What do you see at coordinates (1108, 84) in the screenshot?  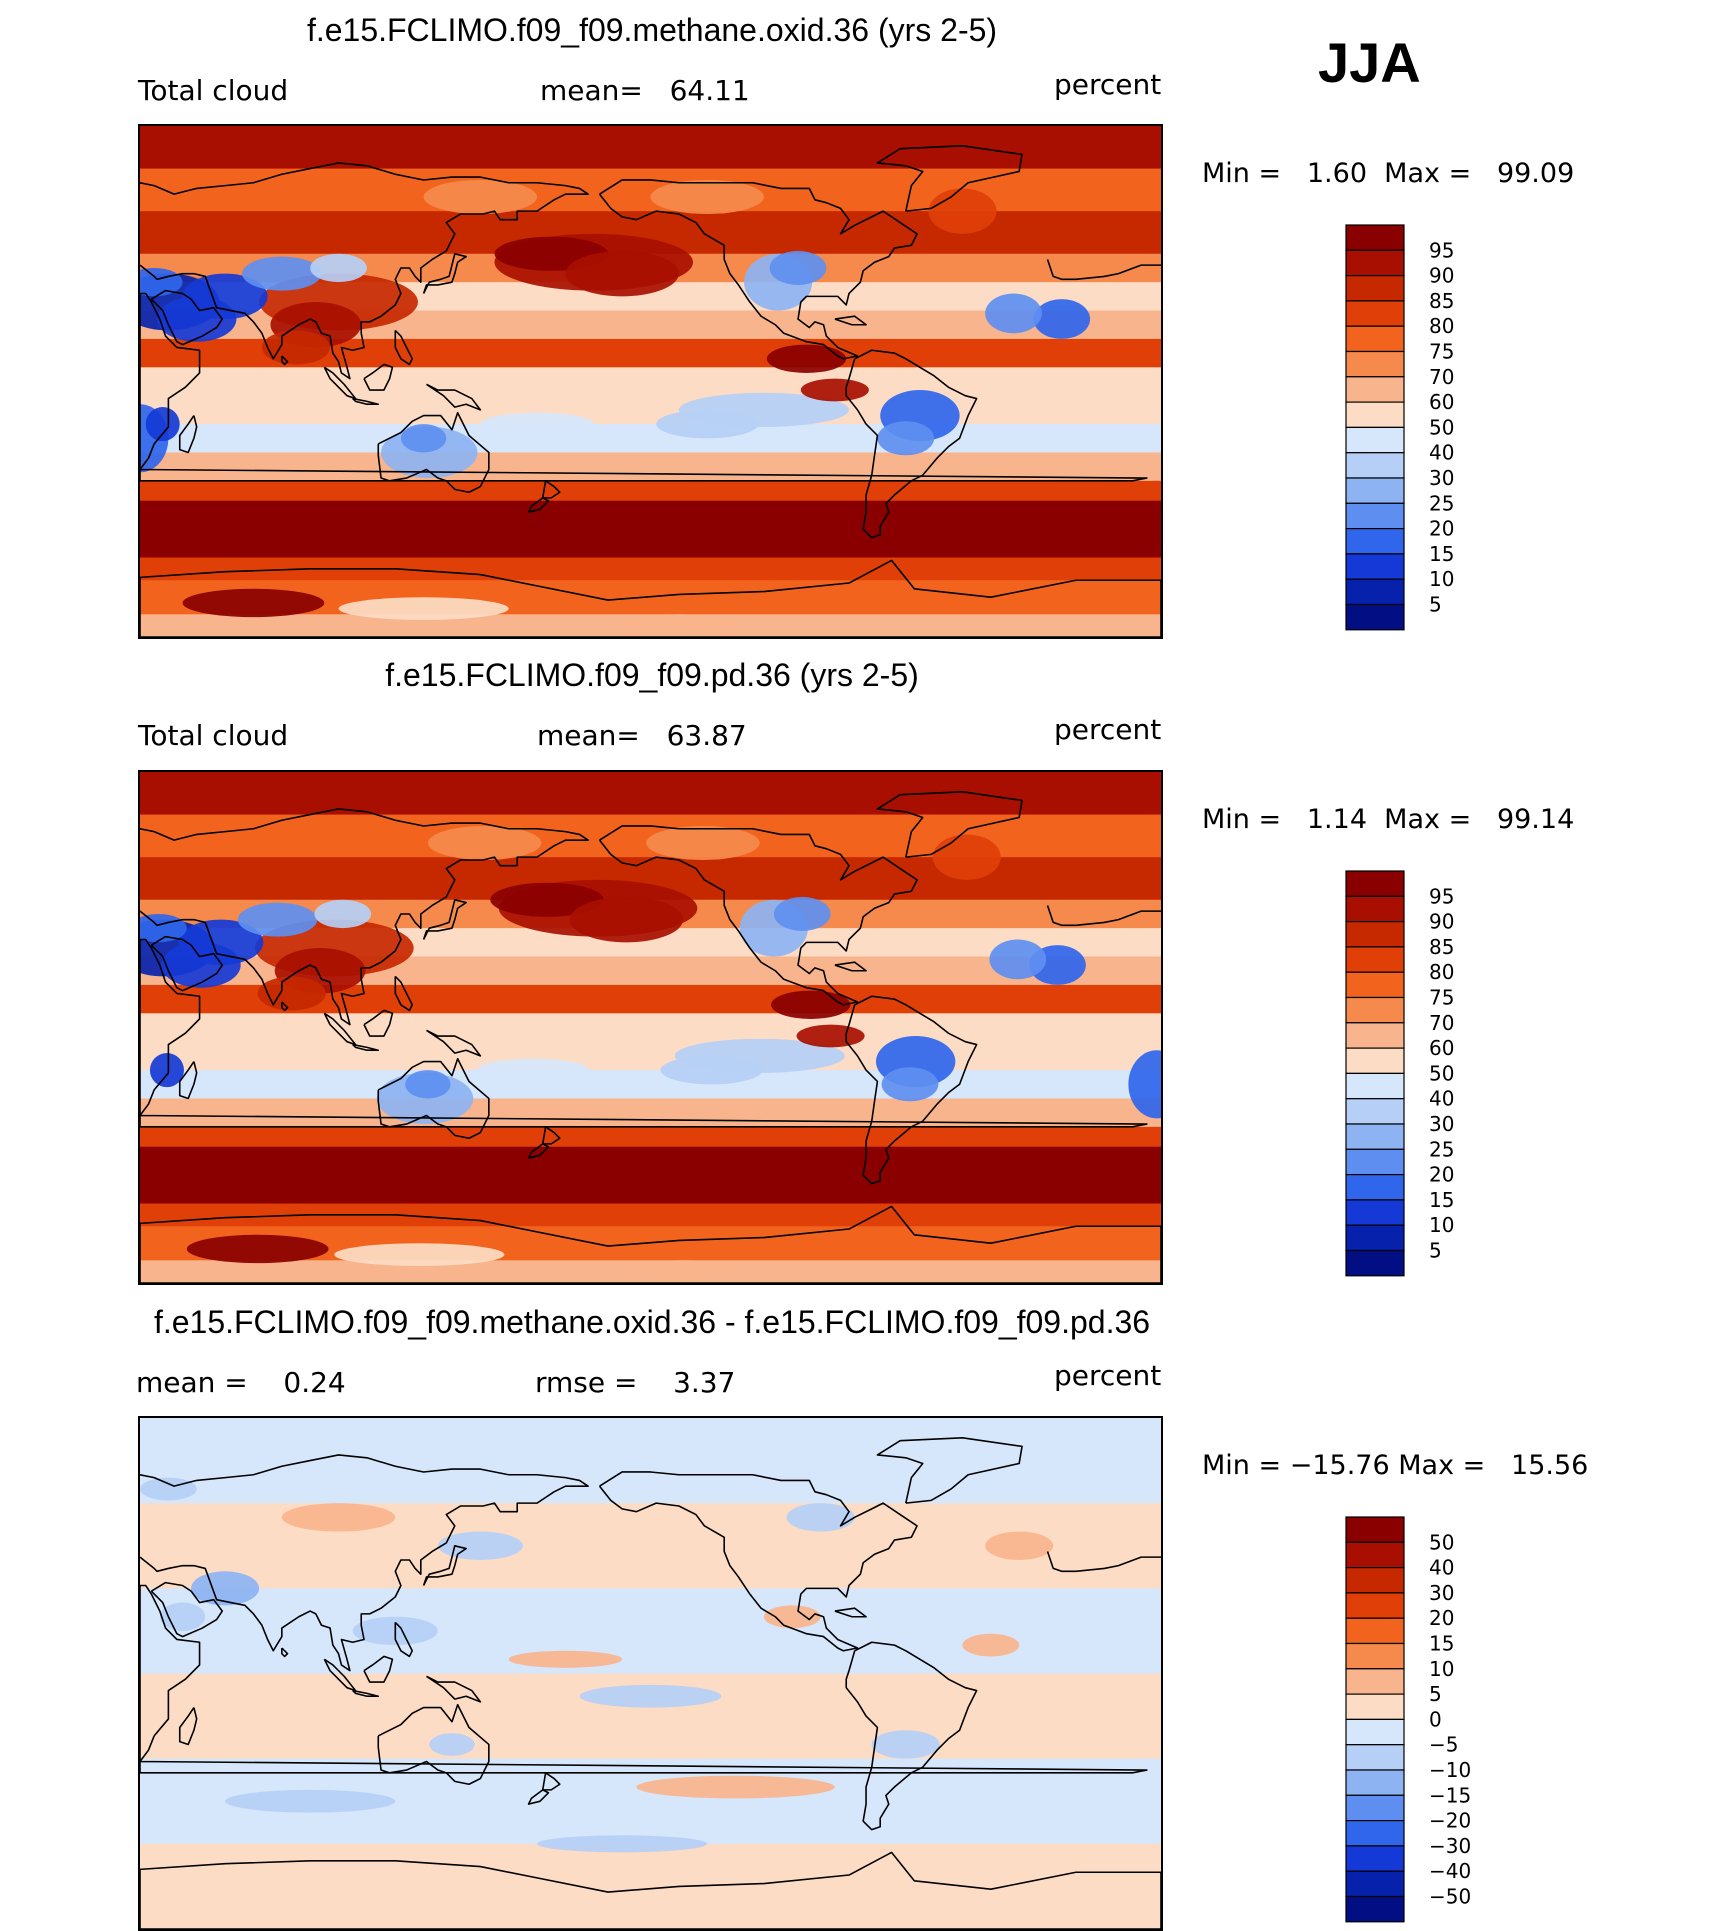 I see `panel-1-units: percent` at bounding box center [1108, 84].